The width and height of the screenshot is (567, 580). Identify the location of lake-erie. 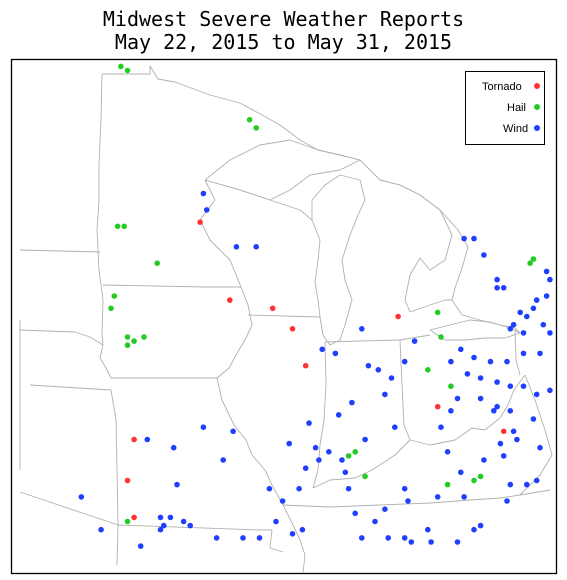
(475, 330).